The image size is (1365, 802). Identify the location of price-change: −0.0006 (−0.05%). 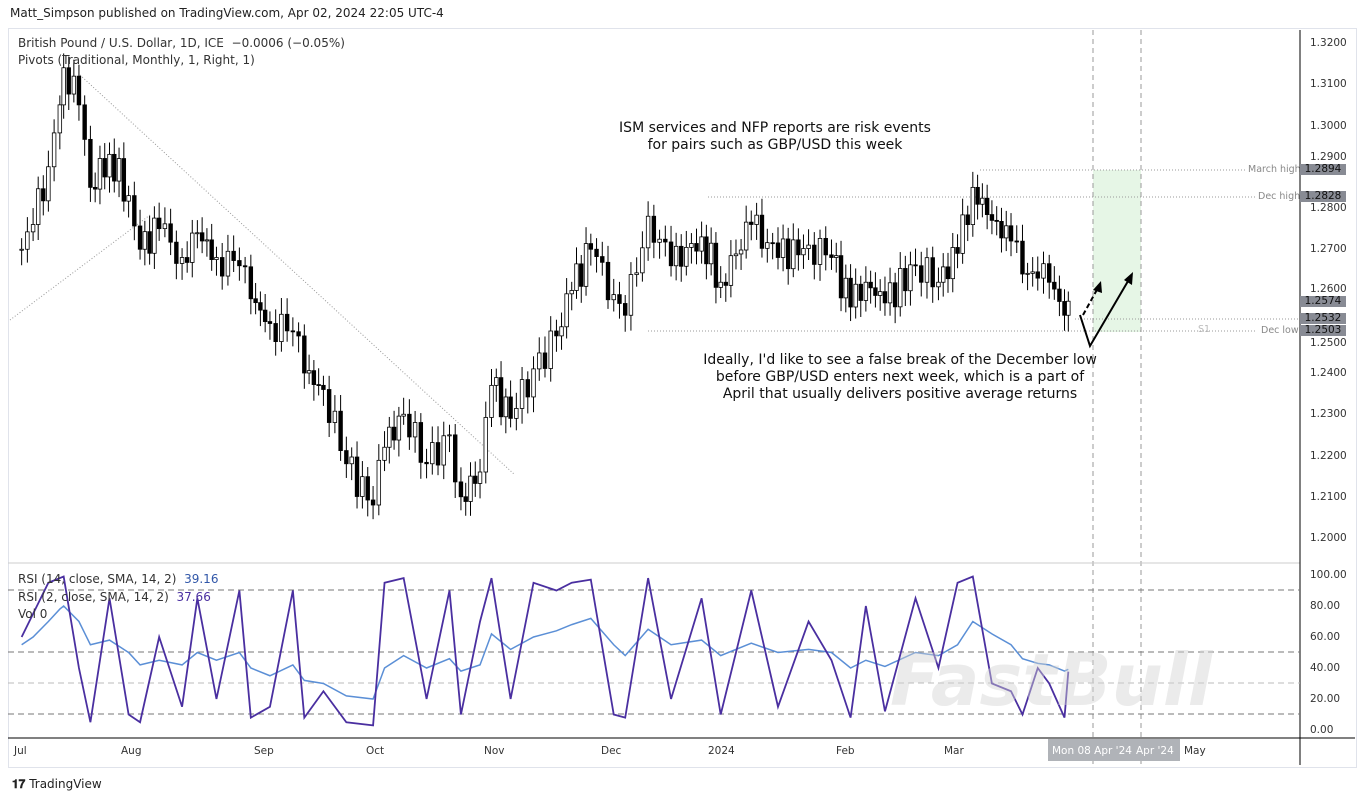
(288, 43).